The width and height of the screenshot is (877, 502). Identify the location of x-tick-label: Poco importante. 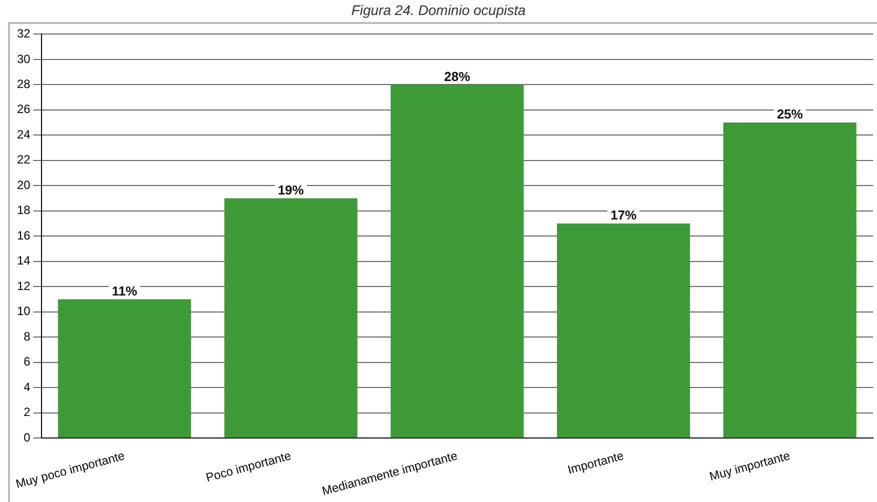
(248, 466).